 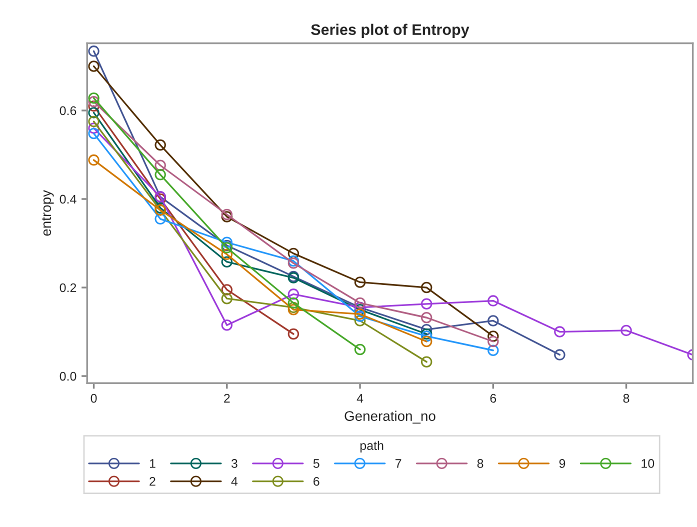 I want to click on legend-label: 5, so click(x=316, y=463).